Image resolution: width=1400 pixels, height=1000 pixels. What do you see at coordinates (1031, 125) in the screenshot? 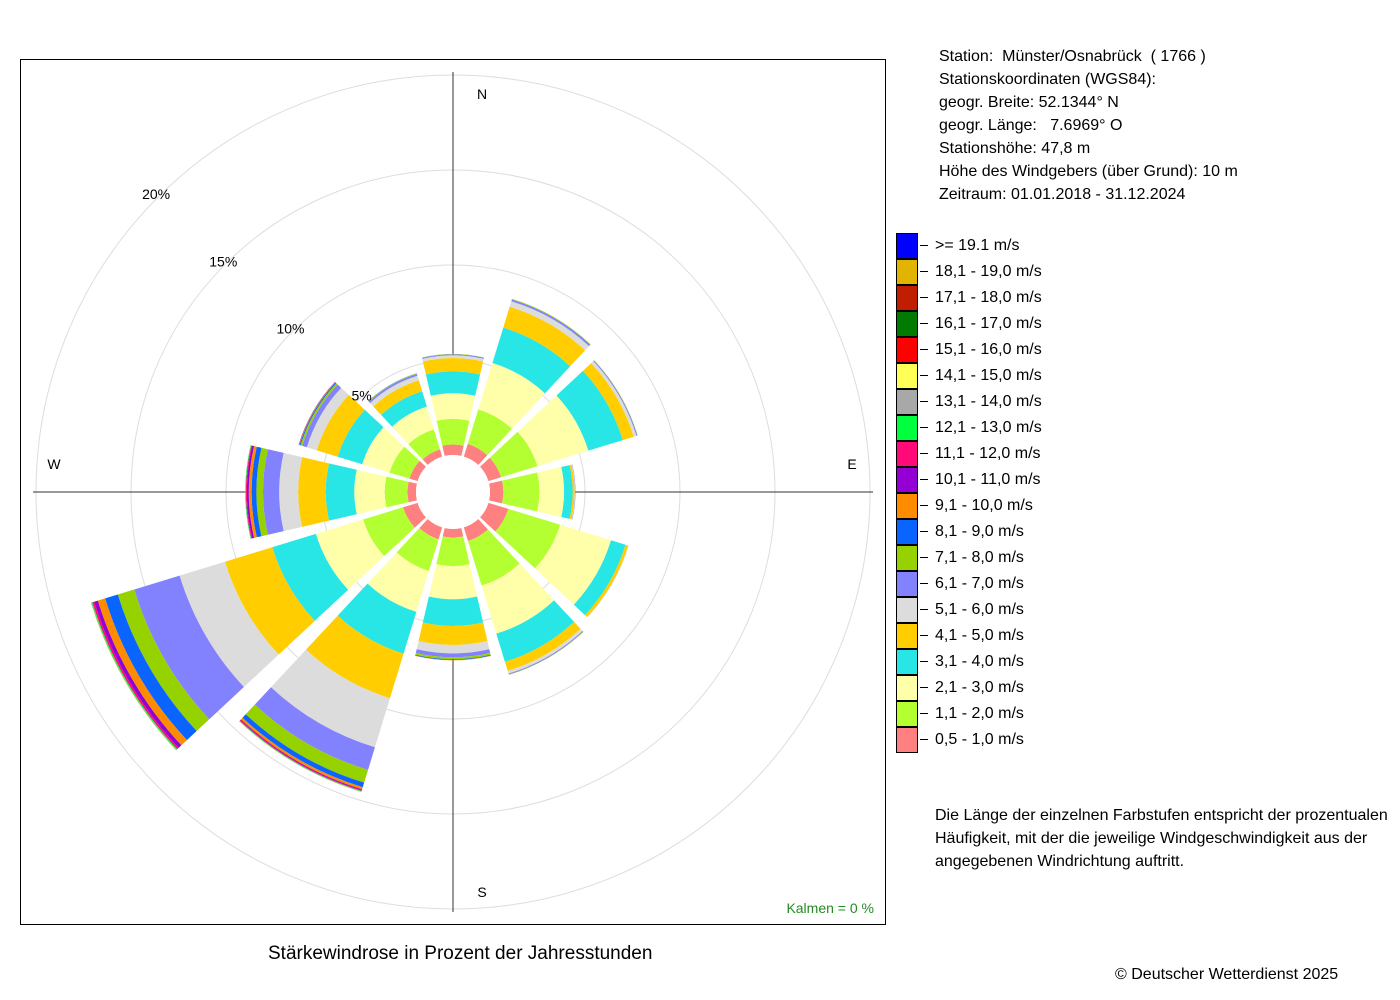
I see `station-longitude: geogr. Länge: 7.6969° O` at bounding box center [1031, 125].